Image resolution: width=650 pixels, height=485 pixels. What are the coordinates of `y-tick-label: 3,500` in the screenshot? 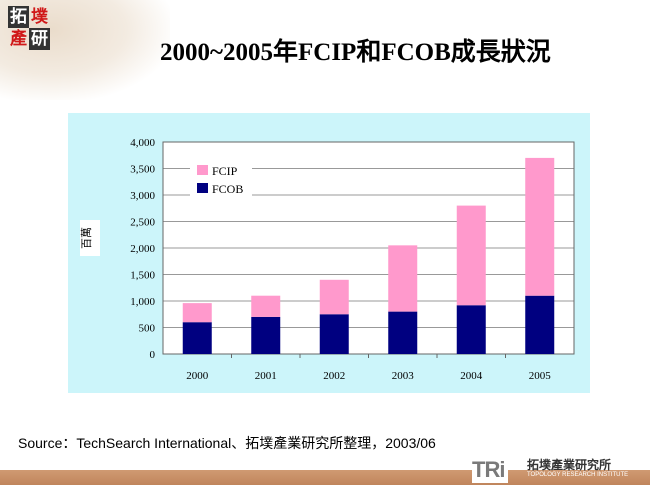 It's located at (142, 170).